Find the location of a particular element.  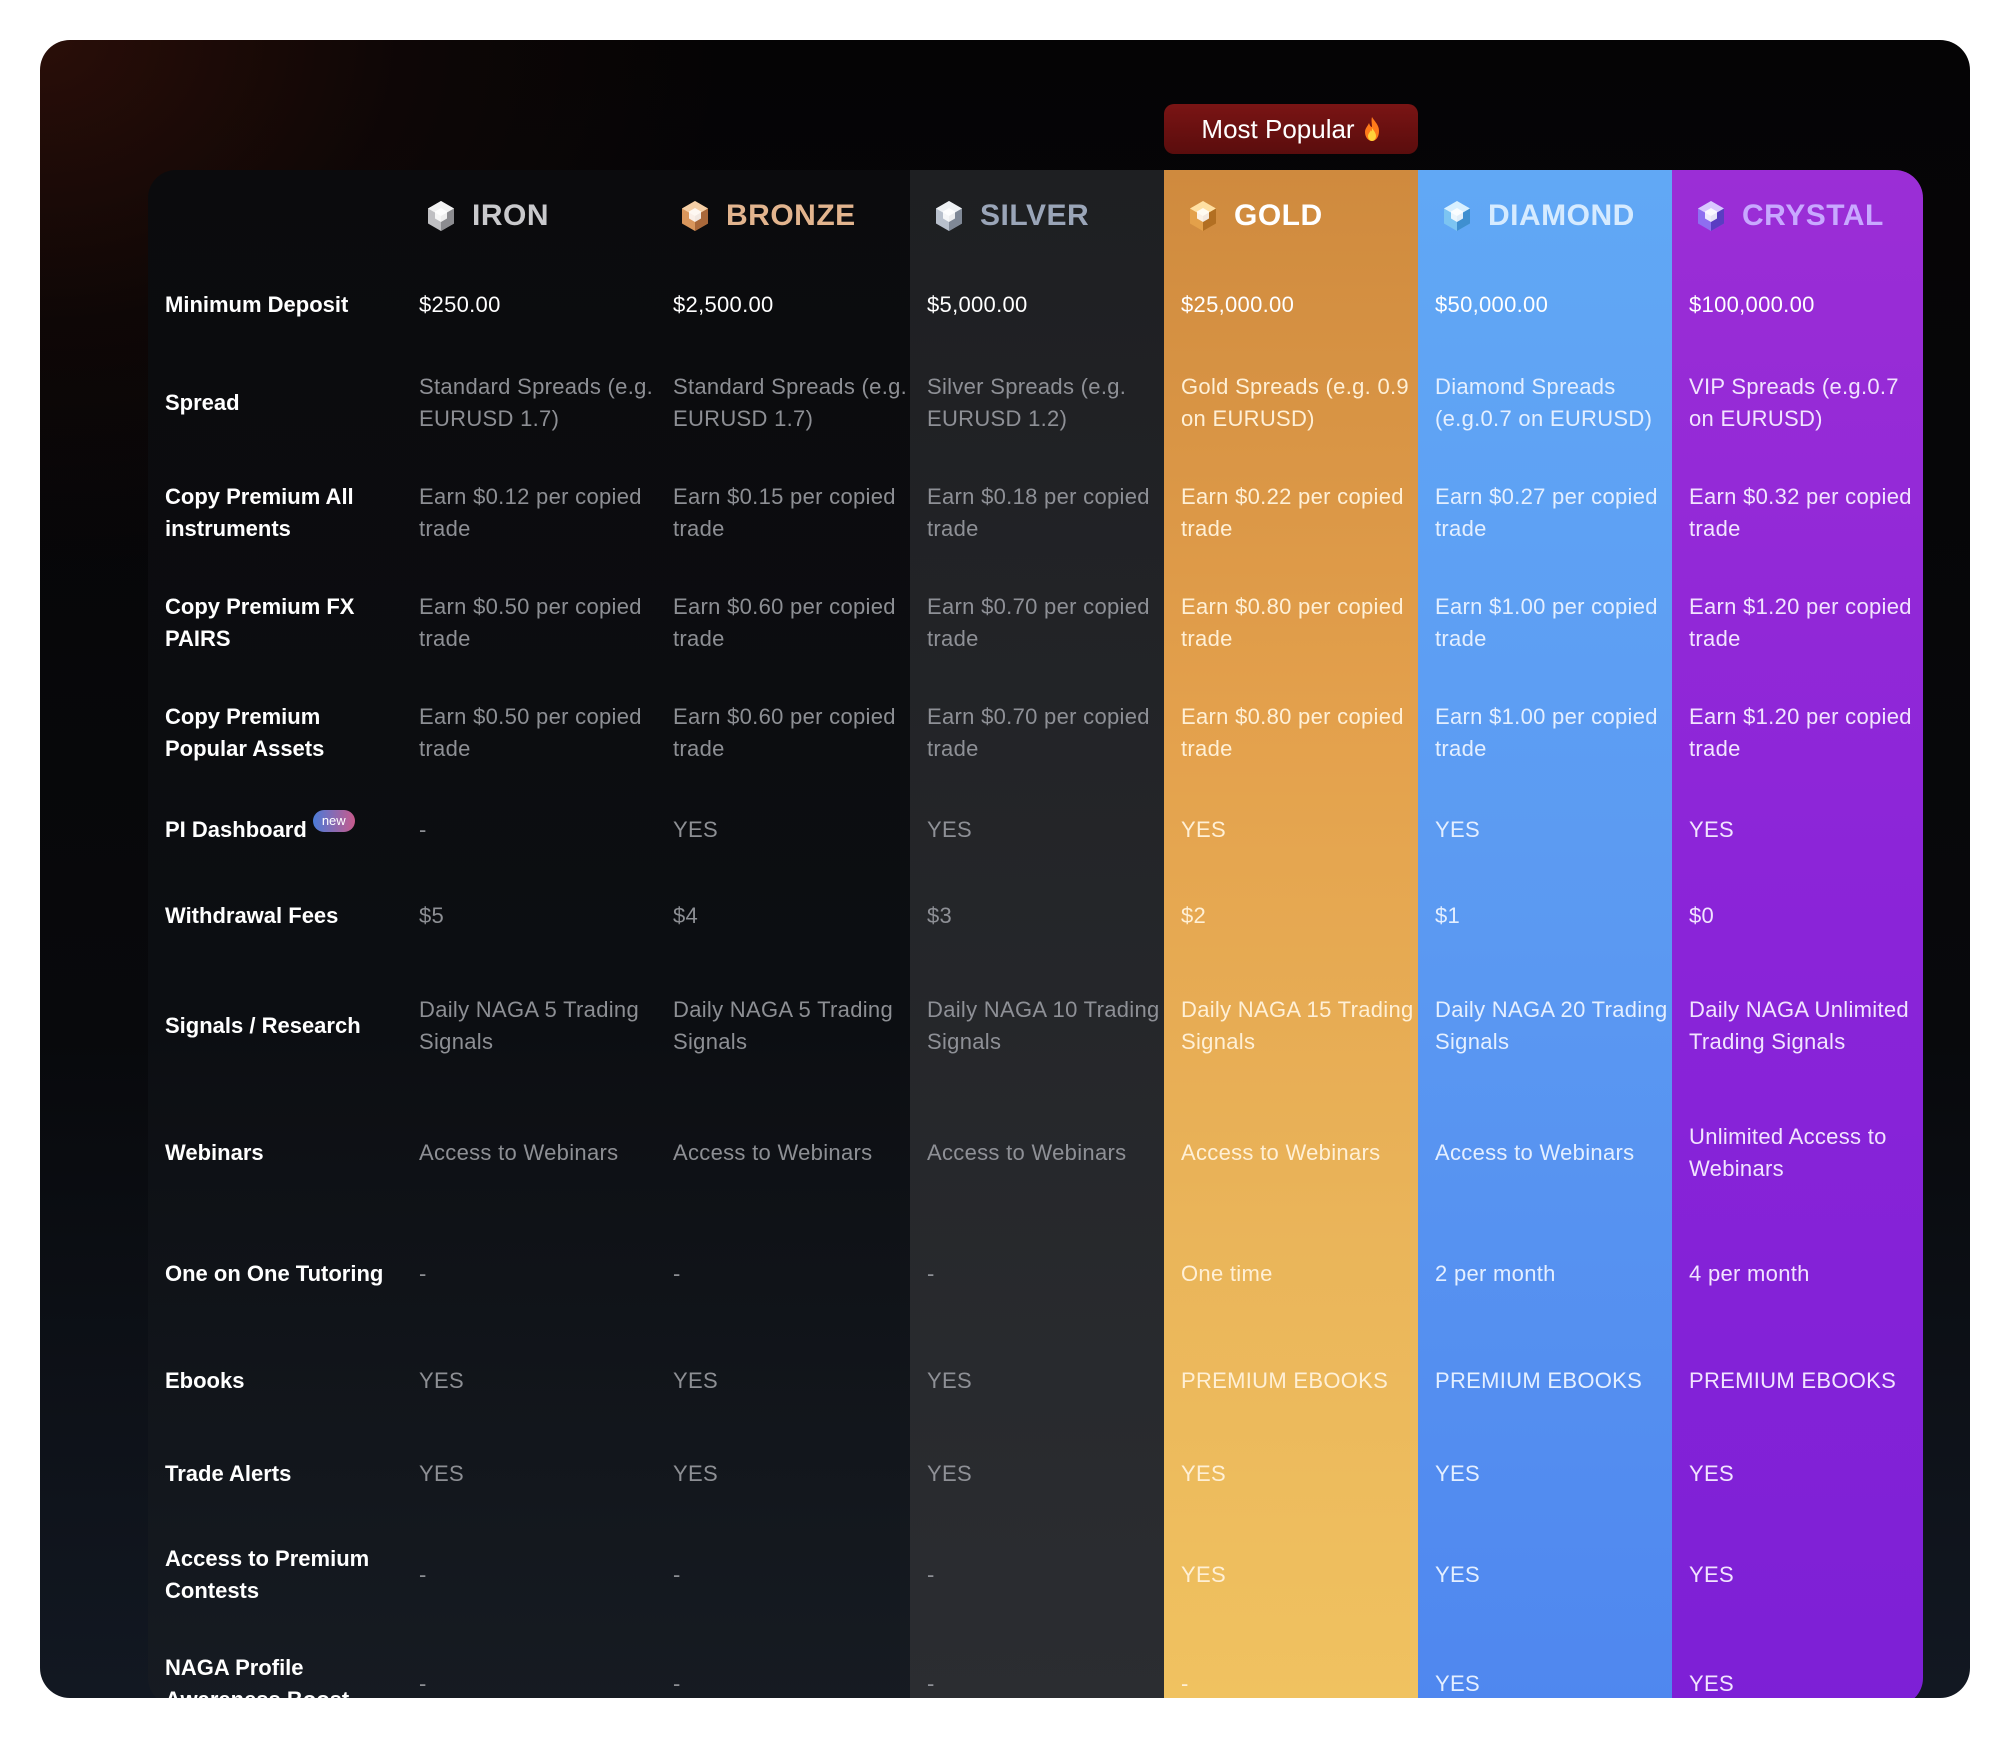

feature-label-text: PI Dashboard is located at coordinates (236, 829).